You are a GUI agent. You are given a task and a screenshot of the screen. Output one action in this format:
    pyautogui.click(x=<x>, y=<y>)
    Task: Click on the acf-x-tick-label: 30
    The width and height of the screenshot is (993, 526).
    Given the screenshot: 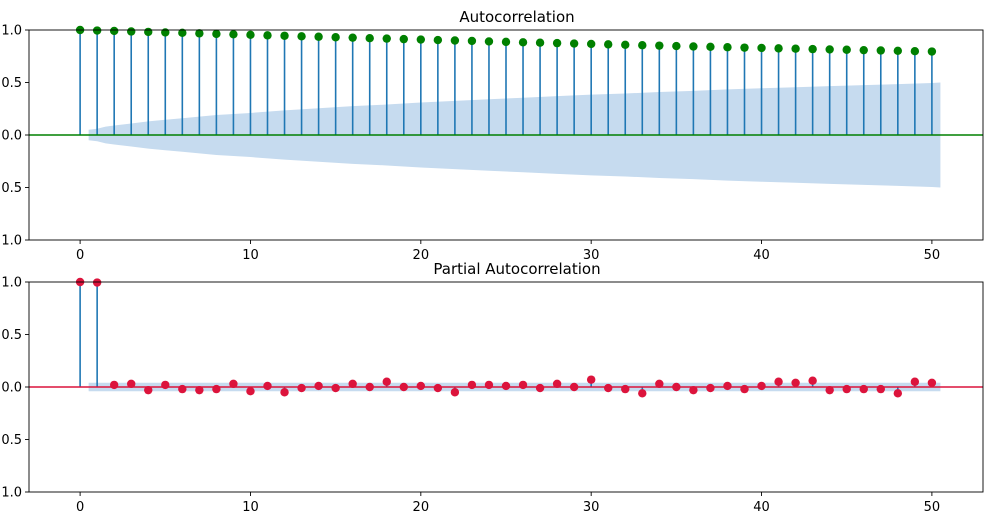 What is the action you would take?
    pyautogui.click(x=591, y=255)
    